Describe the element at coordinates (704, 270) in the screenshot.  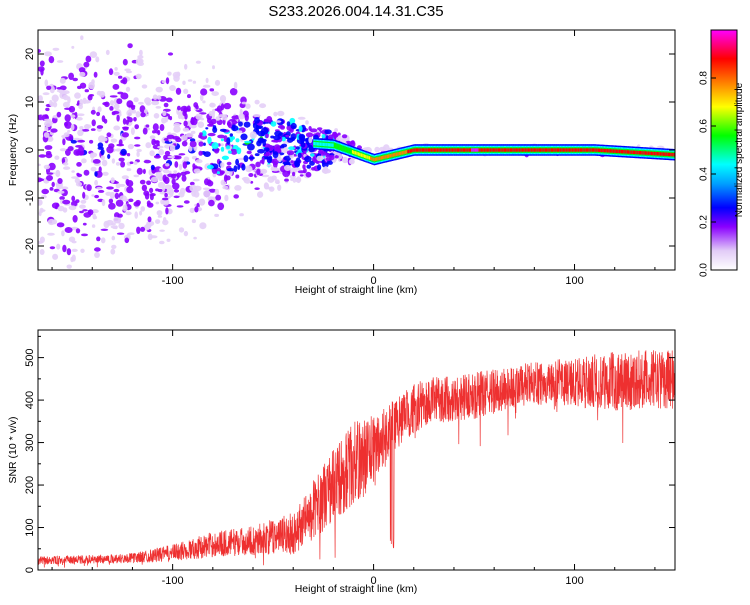
I see `colorbar-tick-label: 0.0` at that location.